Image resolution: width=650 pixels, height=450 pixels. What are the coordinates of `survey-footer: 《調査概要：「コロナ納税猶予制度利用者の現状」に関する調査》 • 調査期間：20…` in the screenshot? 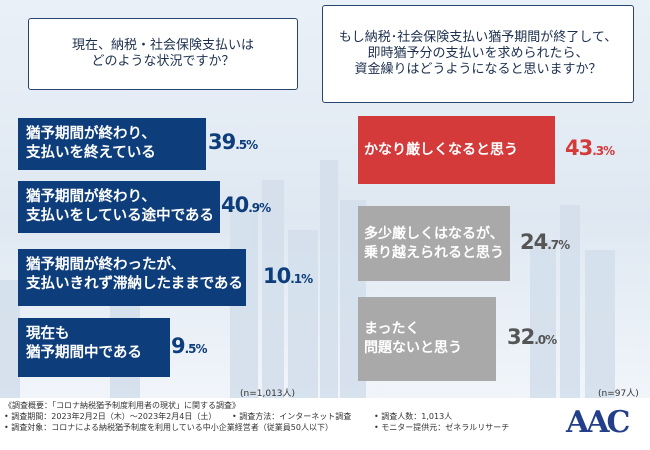 It's located at (325, 424).